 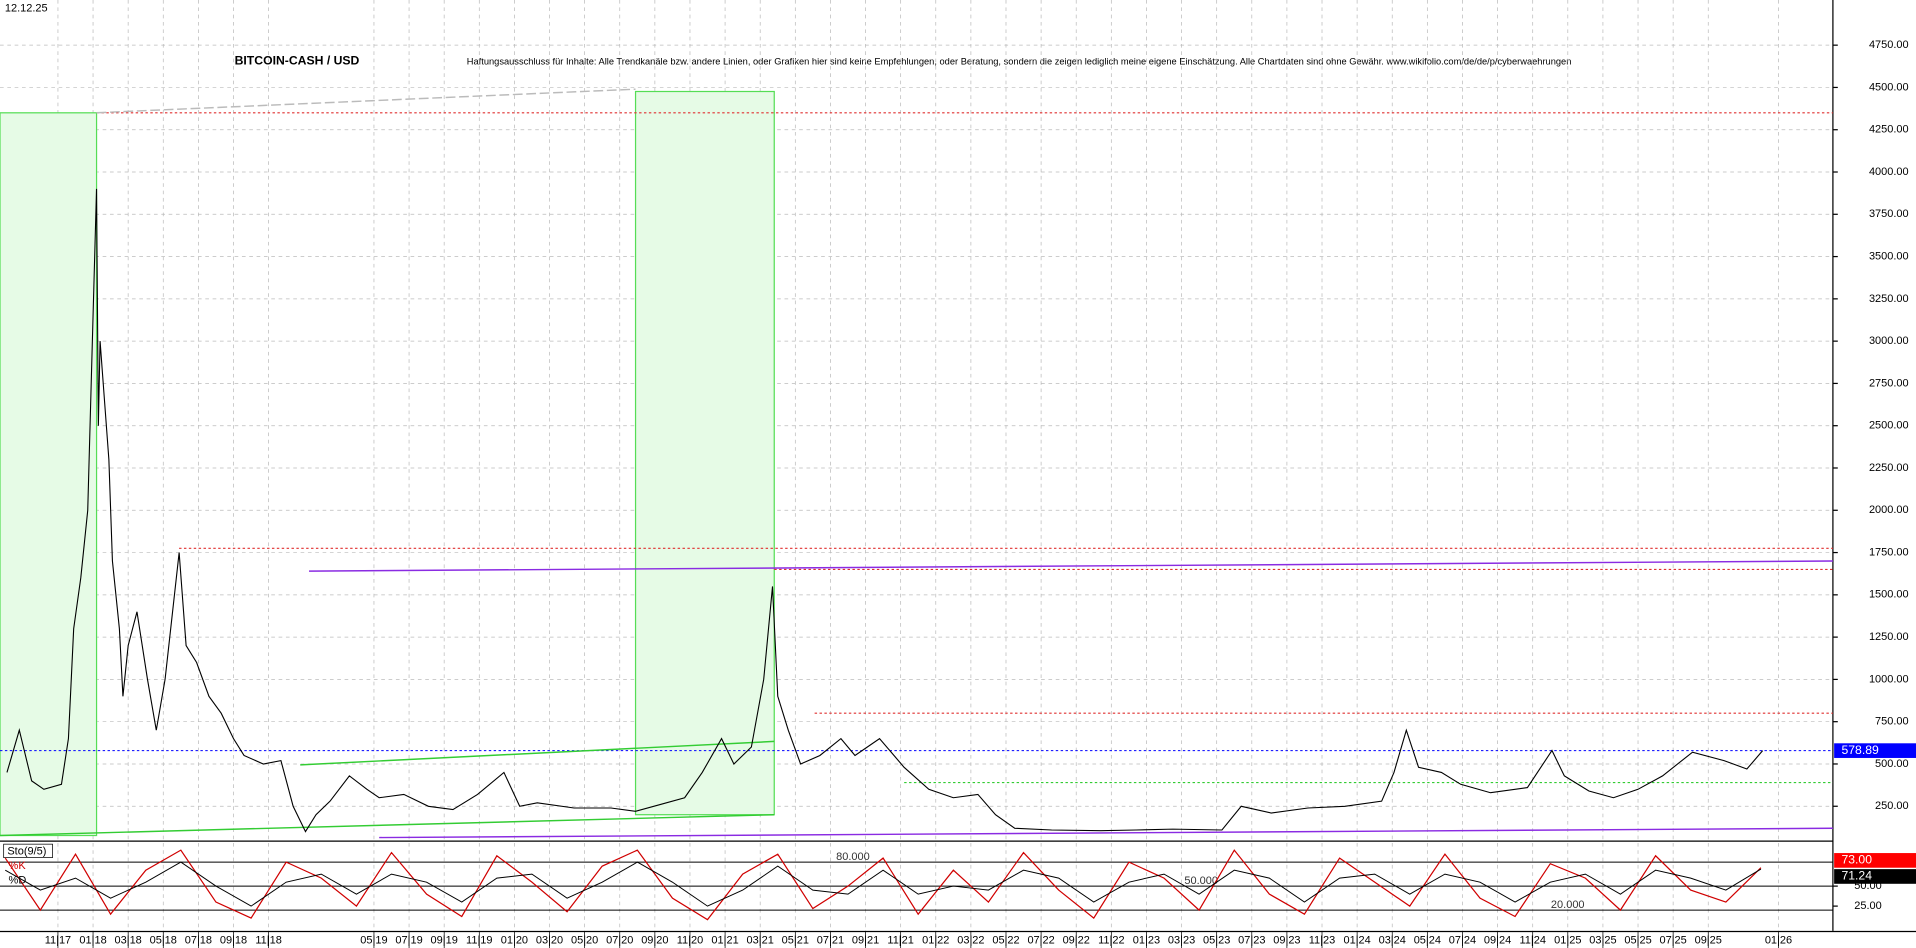 What do you see at coordinates (1637, 941) in the screenshot?
I see `x-tick-label: 05|25` at bounding box center [1637, 941].